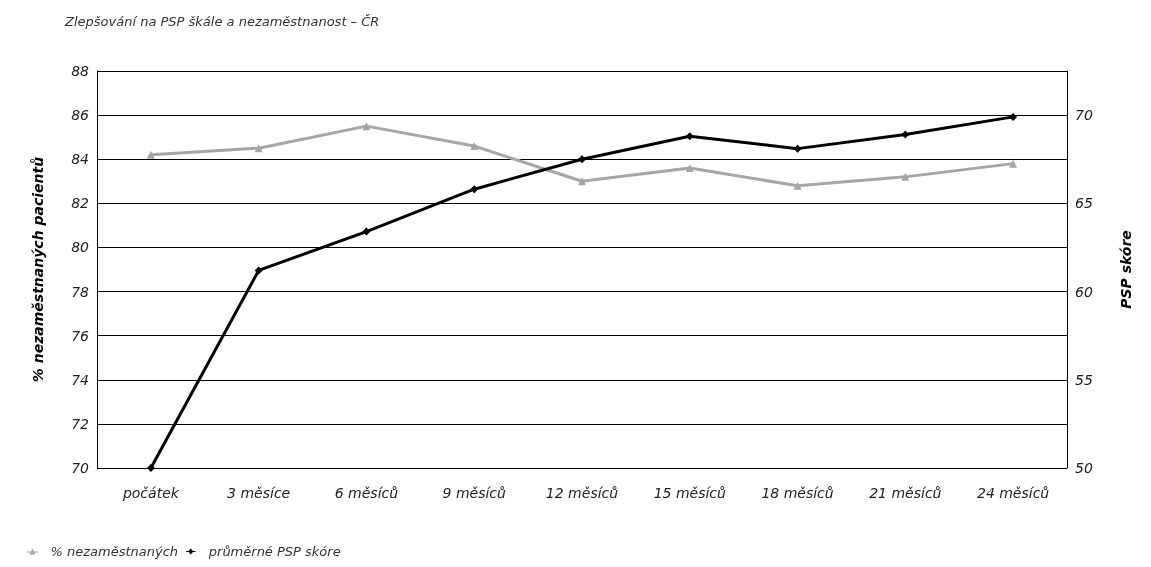 The image size is (1151, 567). What do you see at coordinates (222, 21) in the screenshot?
I see `chart-title: Zlepšování na PSP škále a nezaměstnanost – ČR` at bounding box center [222, 21].